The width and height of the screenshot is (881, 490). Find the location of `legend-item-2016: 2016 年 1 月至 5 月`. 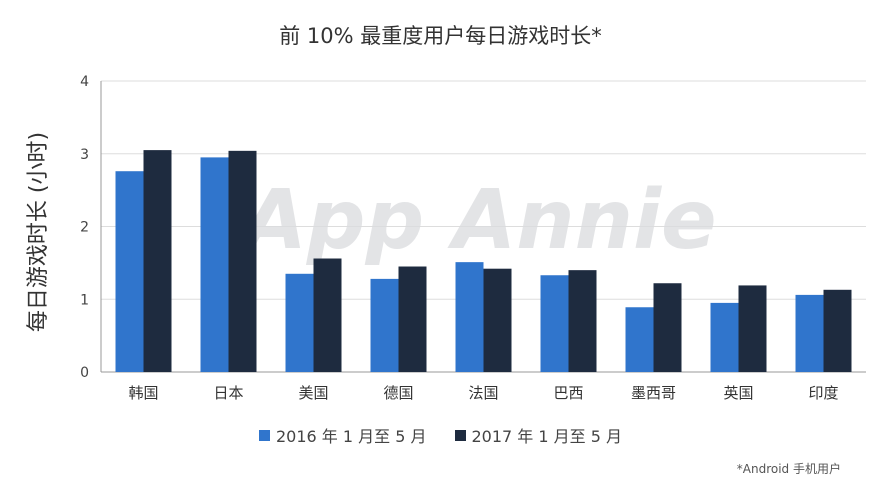

legend-item-2016: 2016 年 1 月至 5 月 is located at coordinates (342, 435).